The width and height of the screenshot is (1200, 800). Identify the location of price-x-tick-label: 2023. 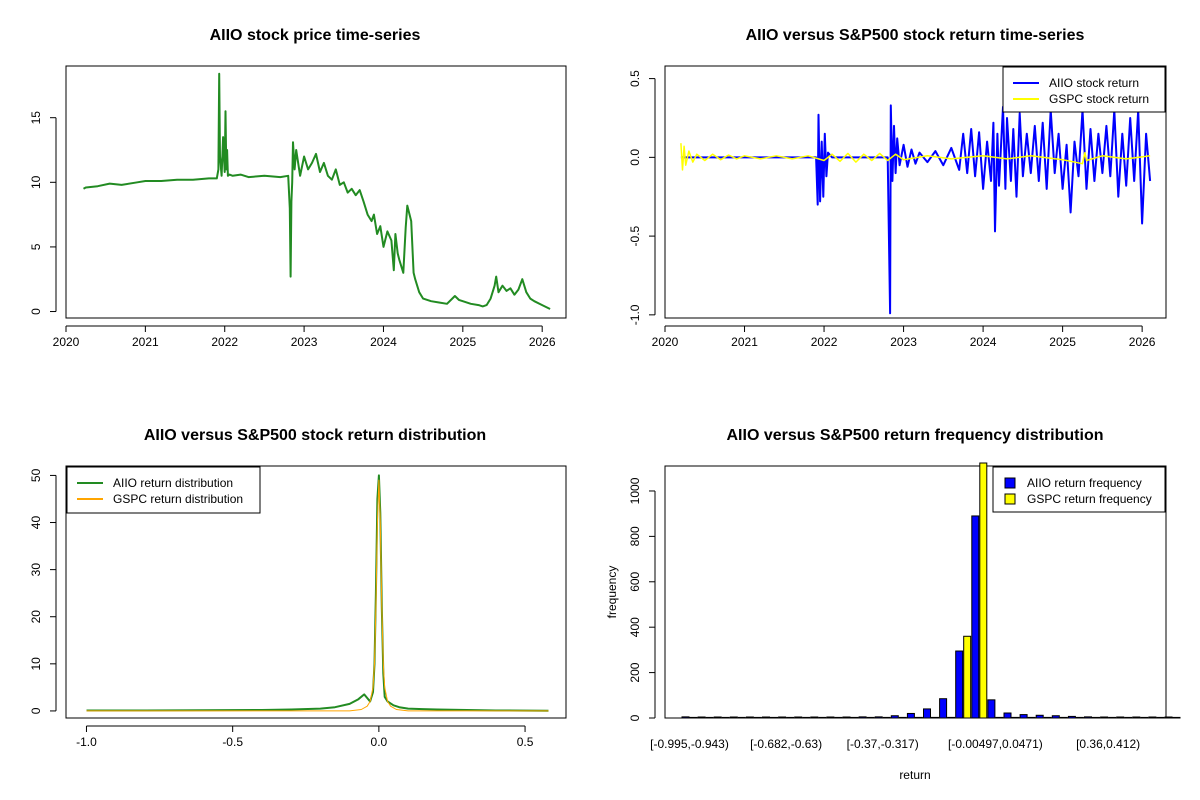
(304, 342).